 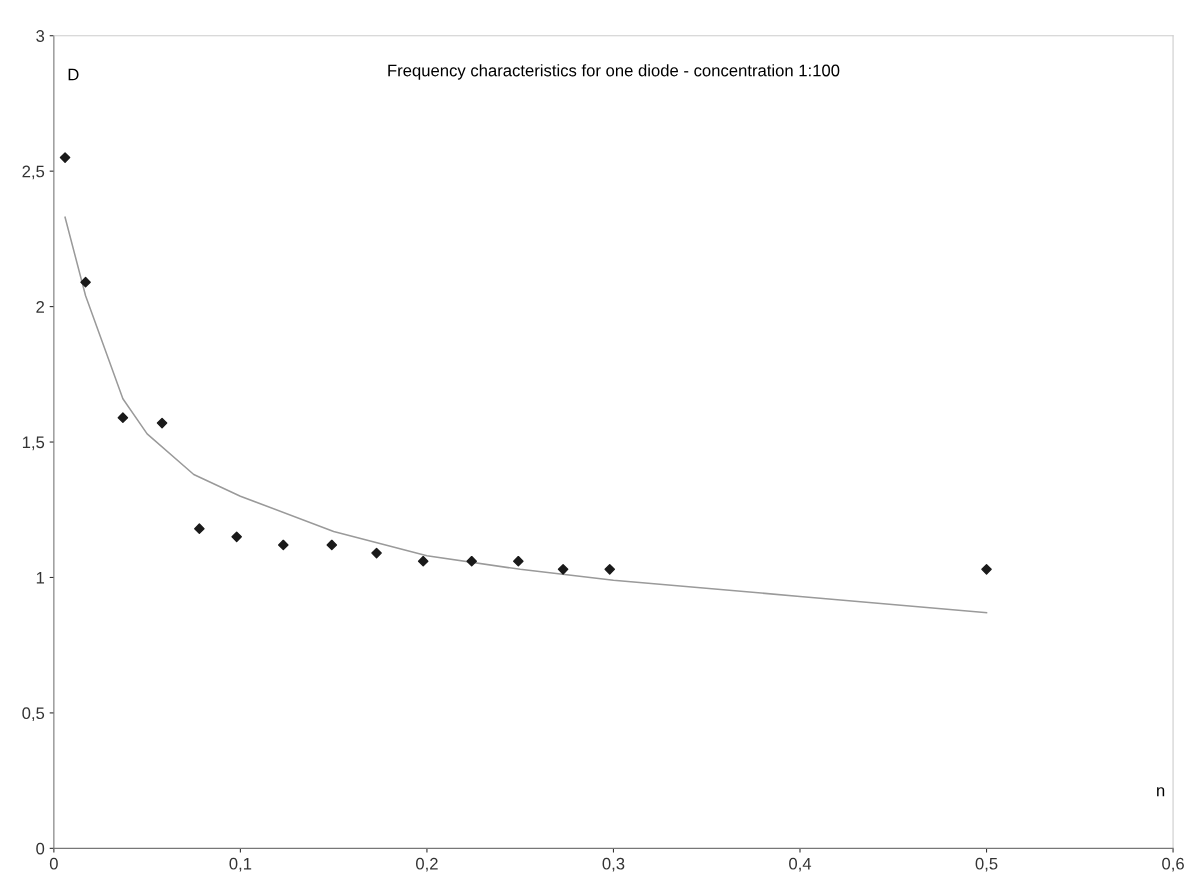 I want to click on y-tick-label: 0,5, so click(x=33, y=714).